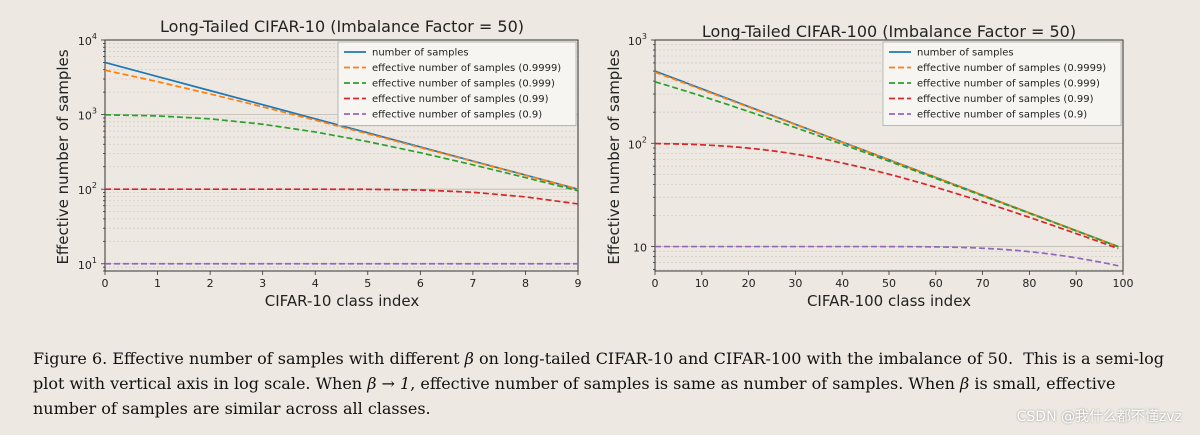 The height and width of the screenshot is (435, 1200). I want to click on x-tick-label: 30, so click(795, 283).